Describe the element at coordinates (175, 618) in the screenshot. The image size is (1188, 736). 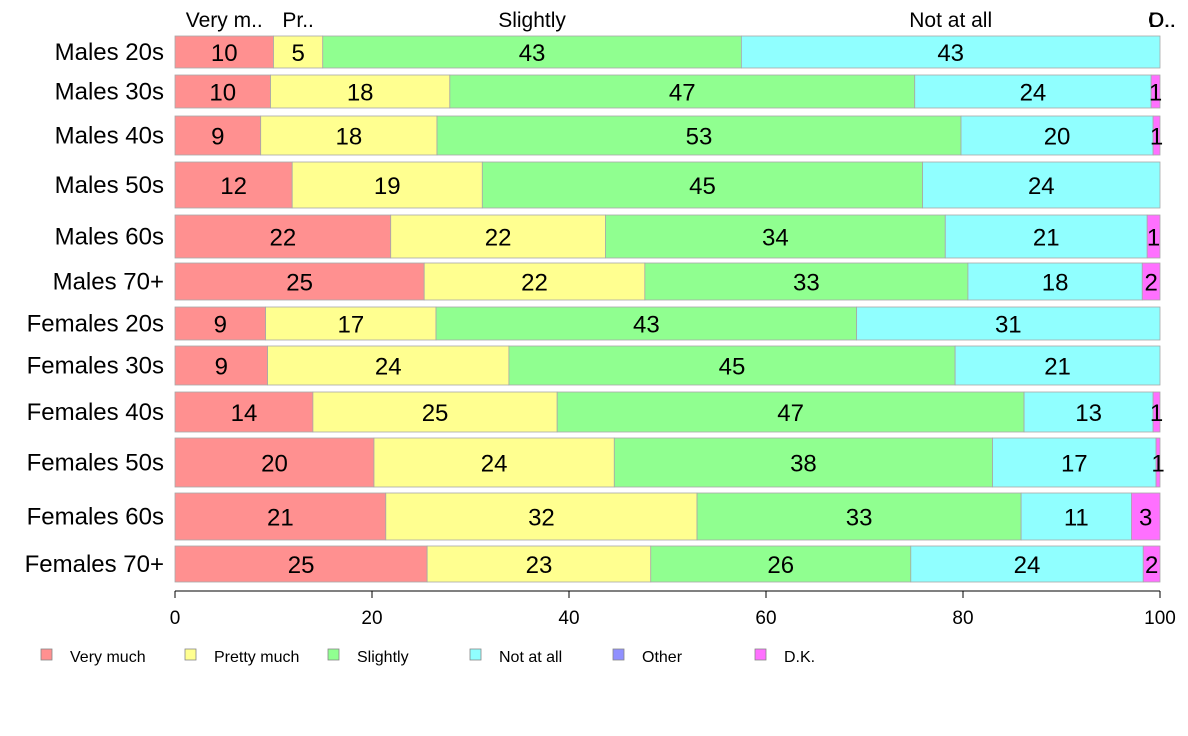
I see `x-tick-label: 0` at that location.